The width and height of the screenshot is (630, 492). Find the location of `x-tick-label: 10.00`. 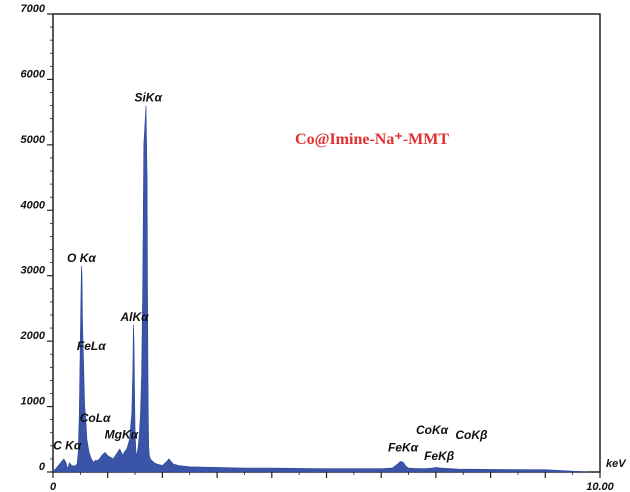

x-tick-label: 10.00 is located at coordinates (600, 486).